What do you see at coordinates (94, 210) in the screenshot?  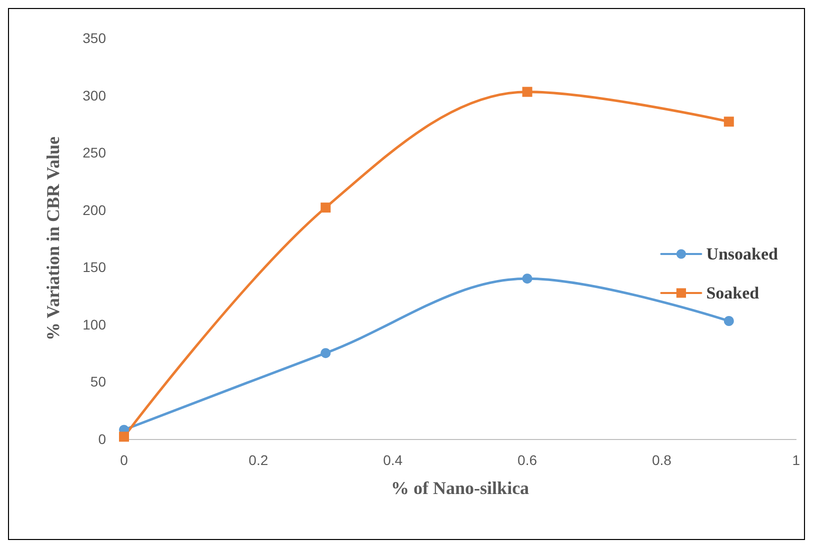 I see `y-tick-label: 200` at bounding box center [94, 210].